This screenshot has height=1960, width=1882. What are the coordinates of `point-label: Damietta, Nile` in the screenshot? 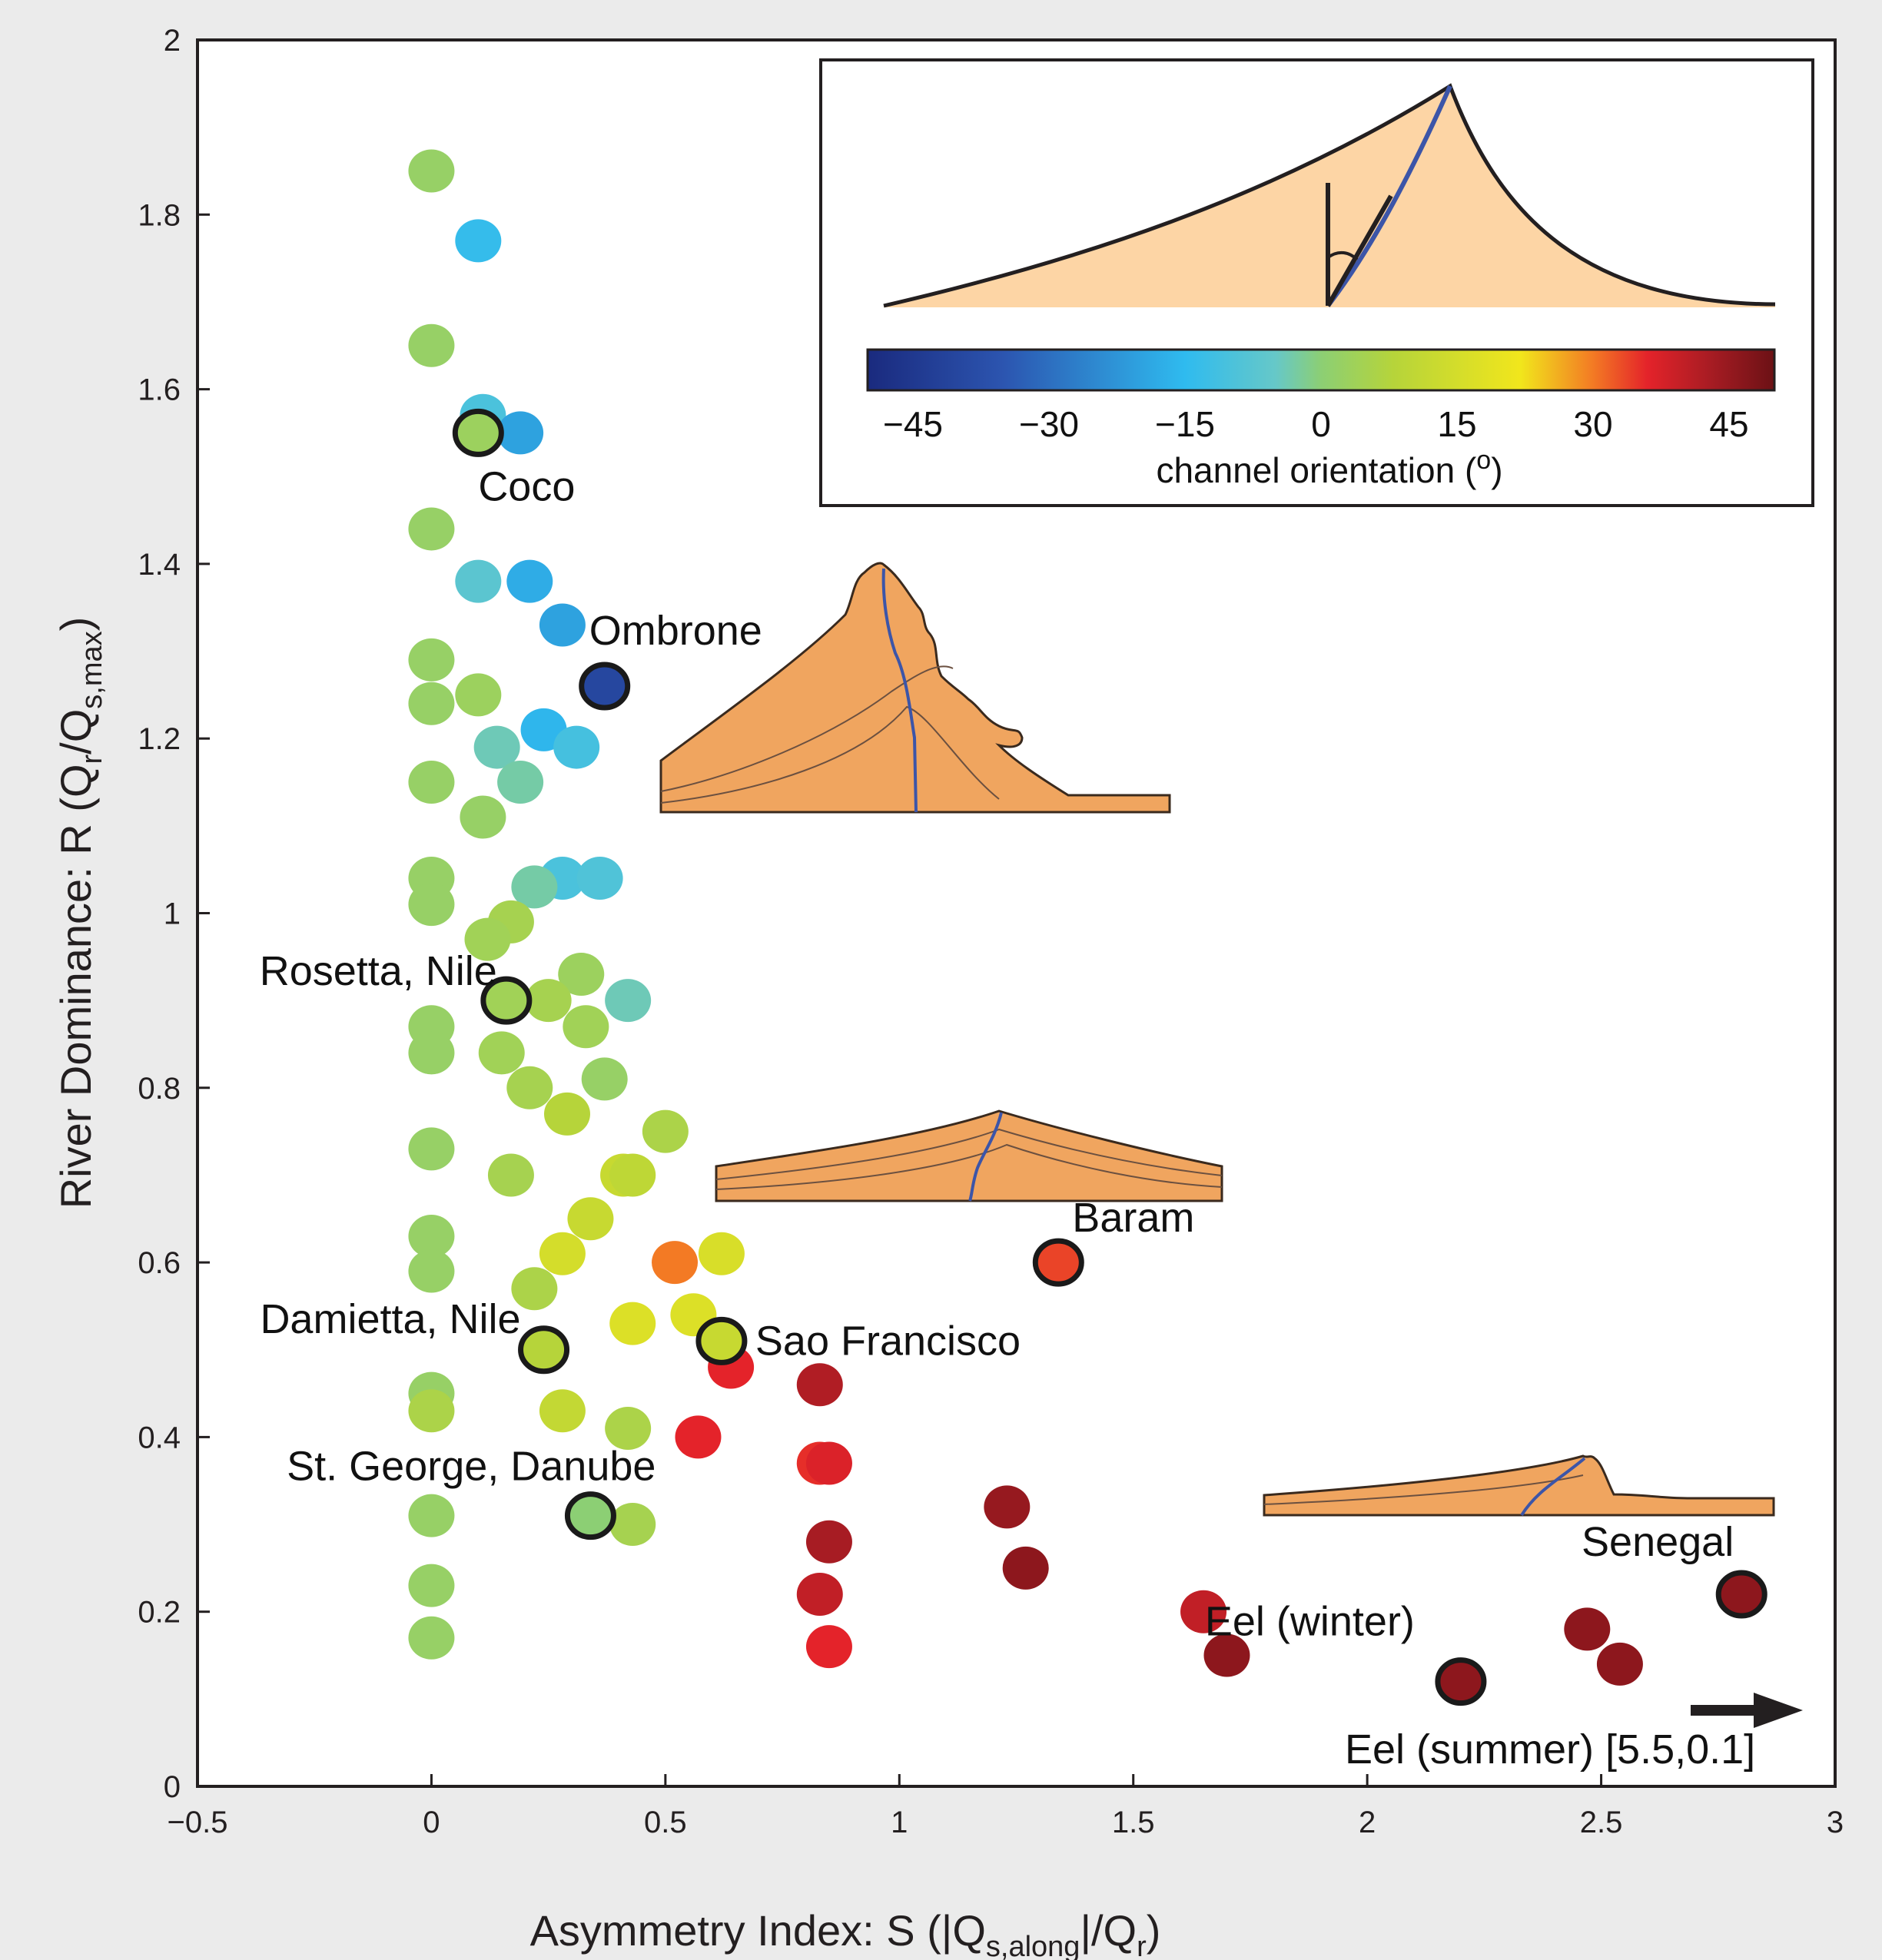 It's located at (390, 1319).